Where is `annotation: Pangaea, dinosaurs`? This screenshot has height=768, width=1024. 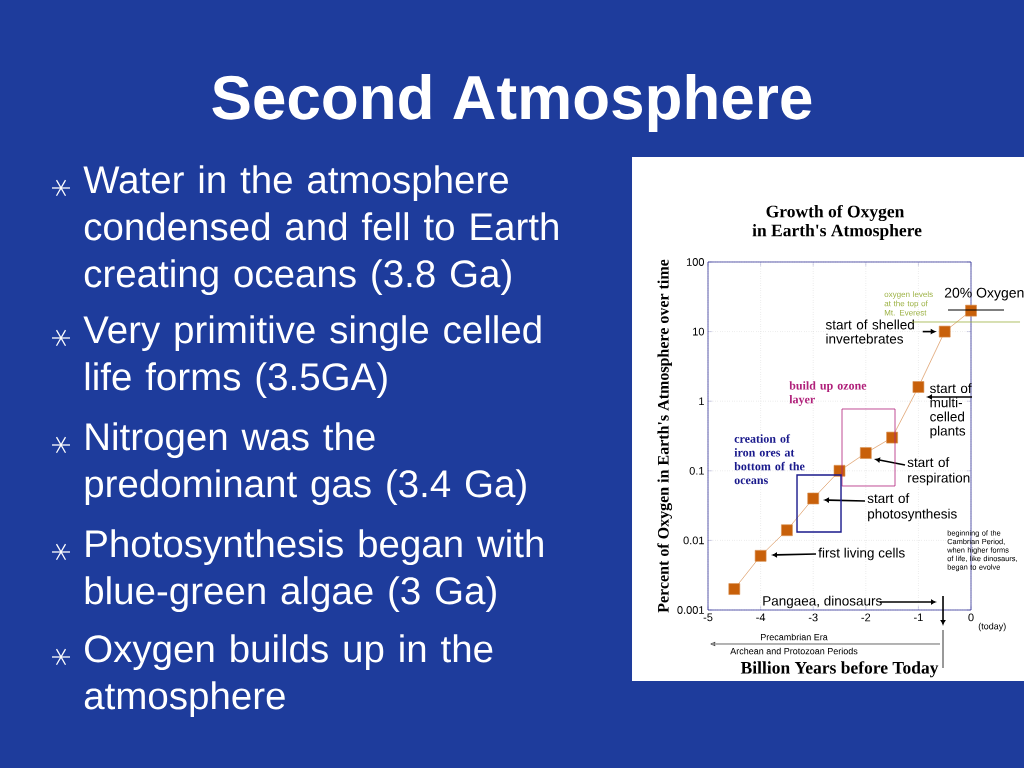 annotation: Pangaea, dinosaurs is located at coordinates (822, 602).